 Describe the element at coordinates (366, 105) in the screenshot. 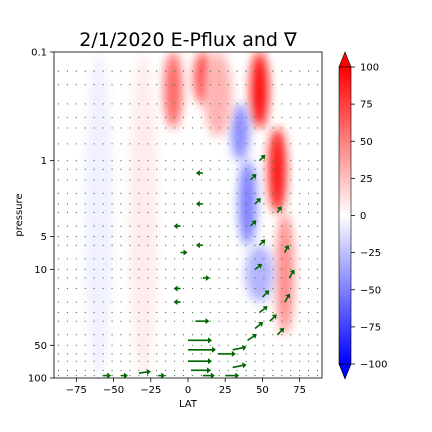

I see `colorbar-tick-label-1: 75` at that location.